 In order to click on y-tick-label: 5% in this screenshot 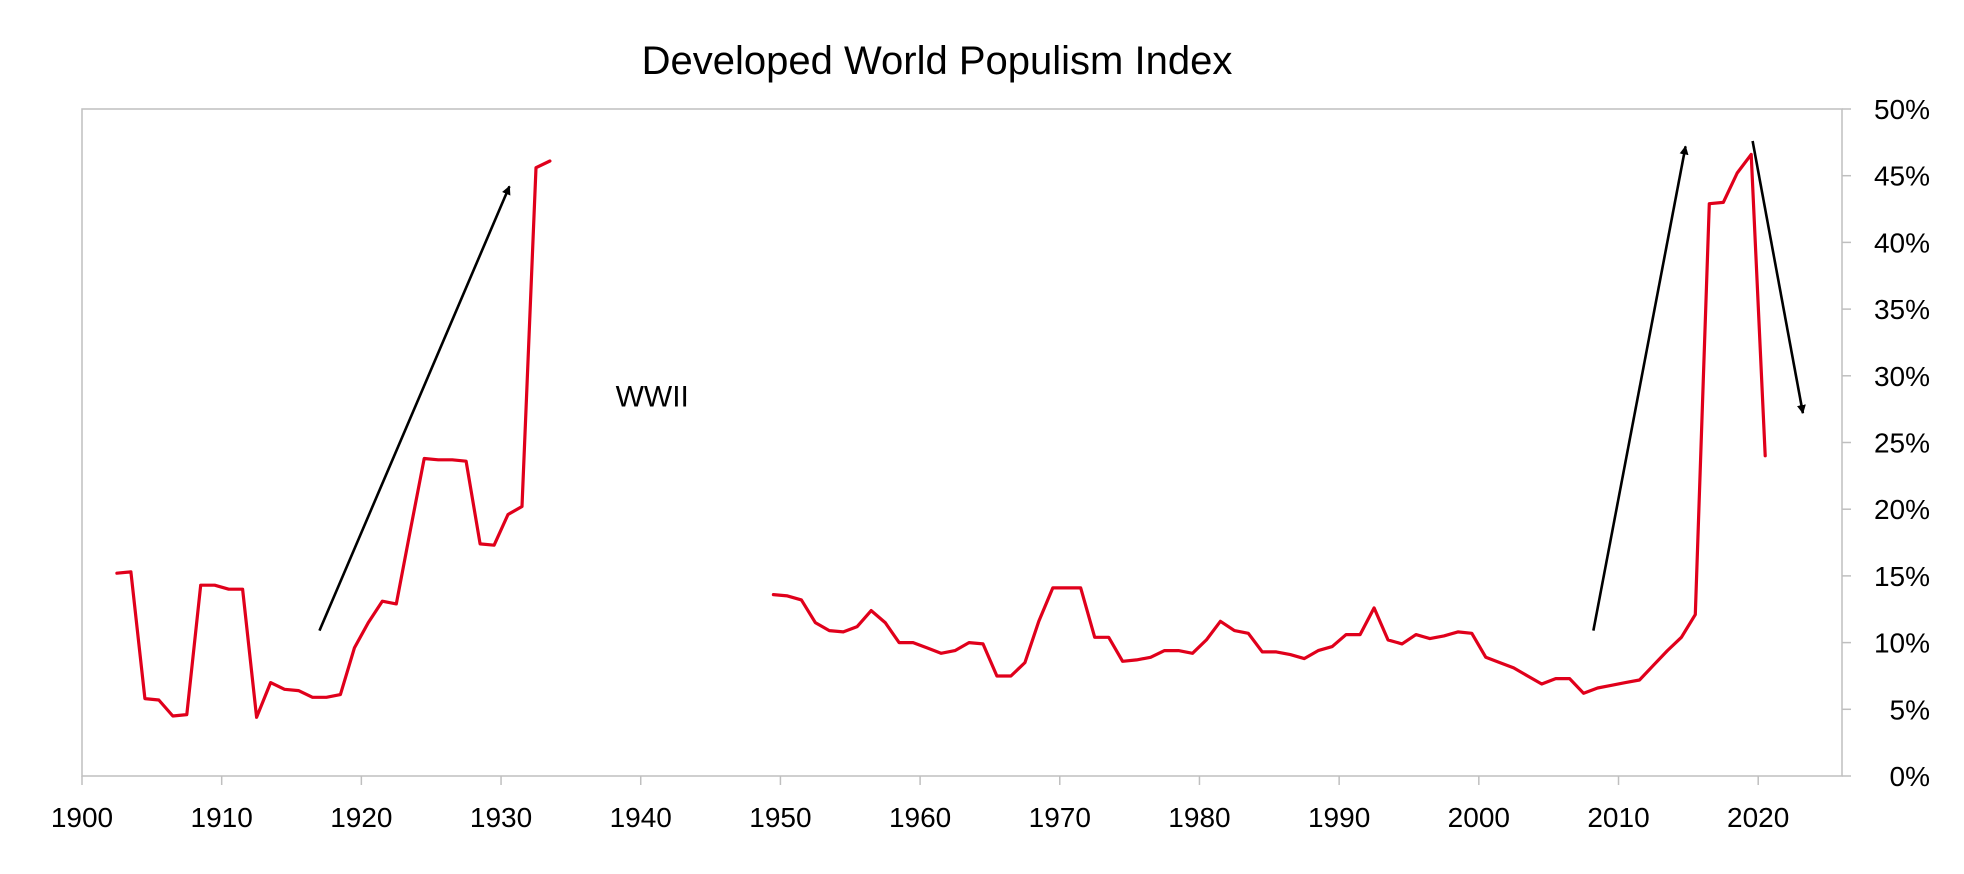, I will do `click(1910, 709)`.